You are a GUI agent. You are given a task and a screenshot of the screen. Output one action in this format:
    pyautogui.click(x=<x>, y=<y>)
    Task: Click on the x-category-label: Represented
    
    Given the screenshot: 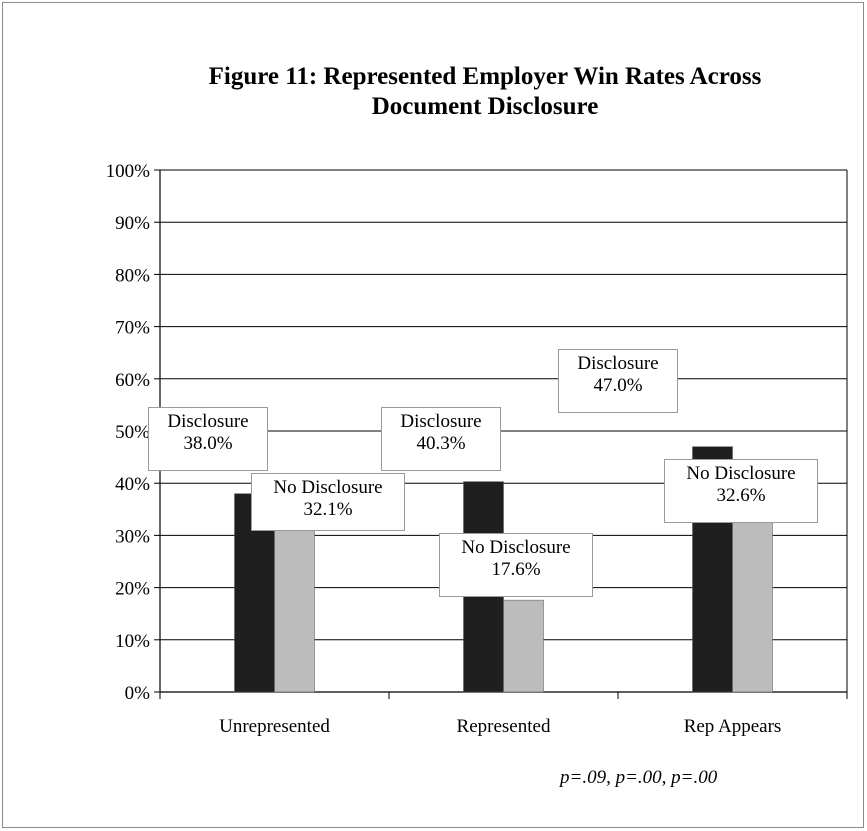 What is the action you would take?
    pyautogui.click(x=504, y=726)
    